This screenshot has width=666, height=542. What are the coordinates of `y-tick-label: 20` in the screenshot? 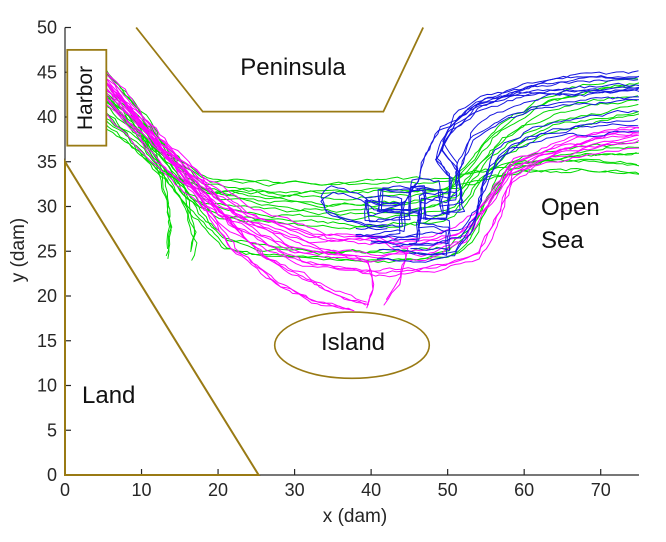 It's located at (47, 296).